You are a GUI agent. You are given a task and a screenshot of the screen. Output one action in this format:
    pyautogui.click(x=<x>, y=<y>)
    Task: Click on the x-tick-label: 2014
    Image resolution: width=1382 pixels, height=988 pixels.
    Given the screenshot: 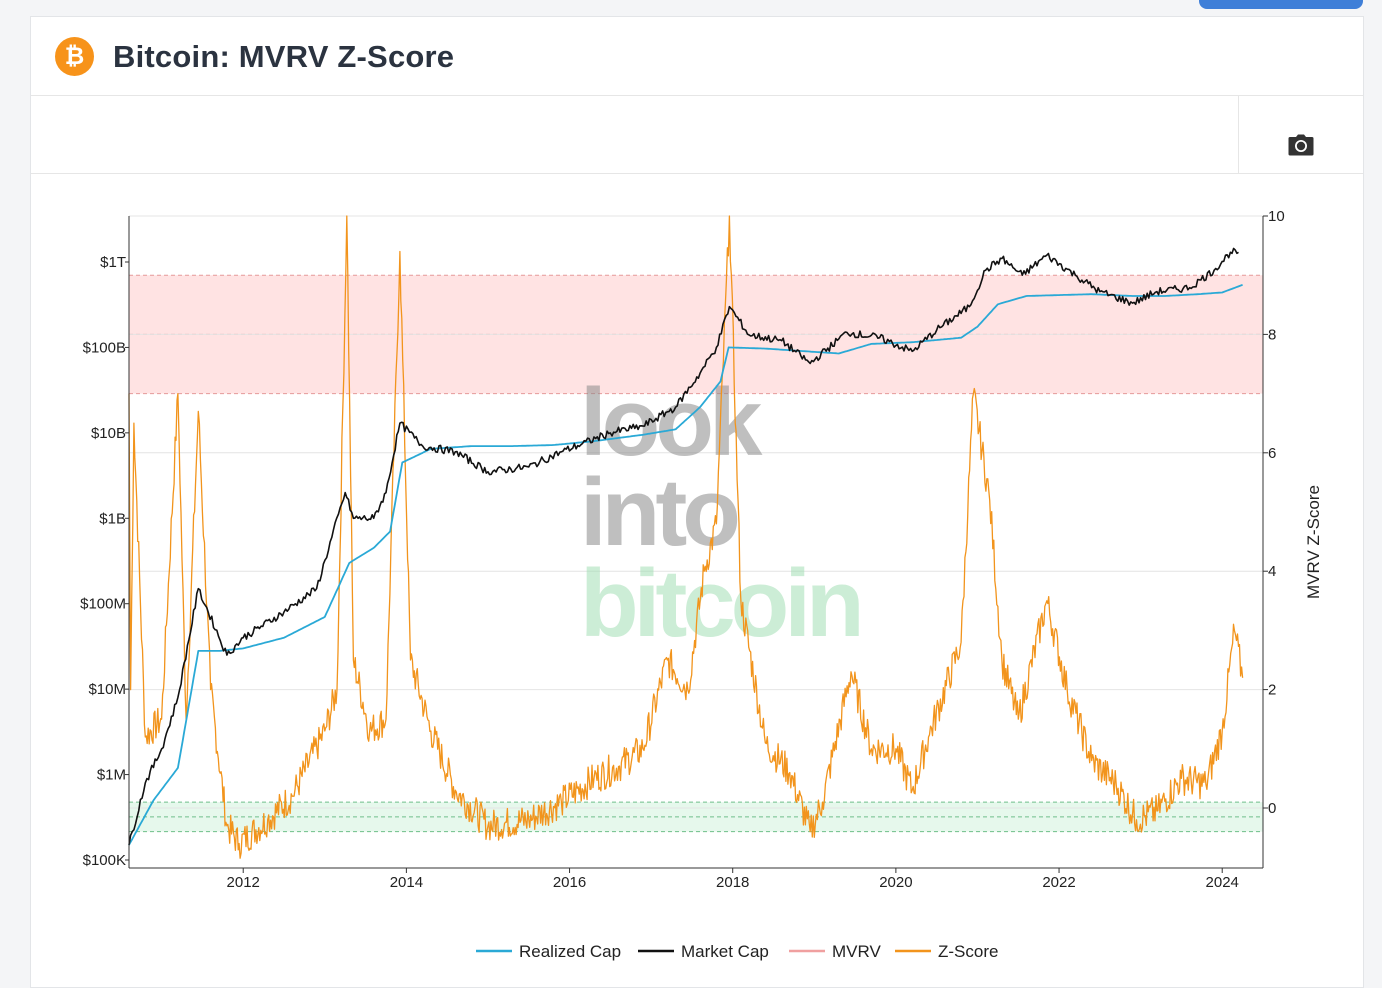 What is the action you would take?
    pyautogui.click(x=406, y=882)
    